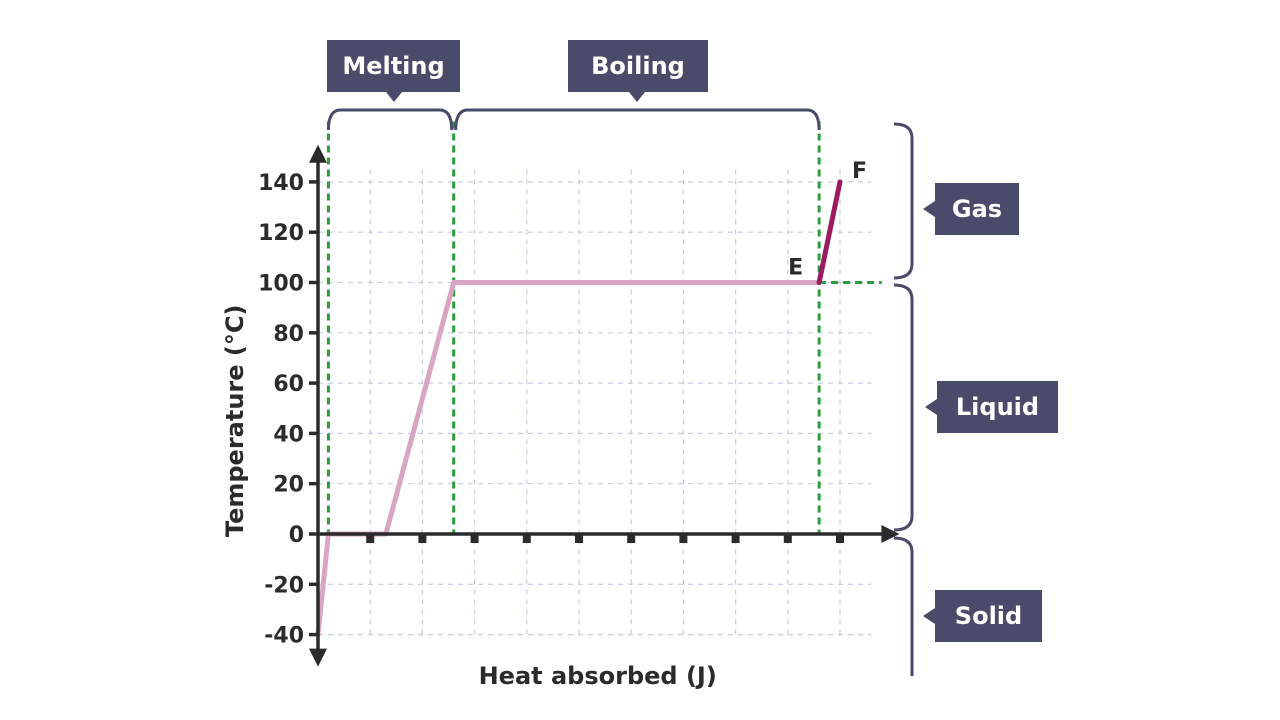 This screenshot has height=720, width=1280. I want to click on y-tick-label: 60, so click(288, 384).